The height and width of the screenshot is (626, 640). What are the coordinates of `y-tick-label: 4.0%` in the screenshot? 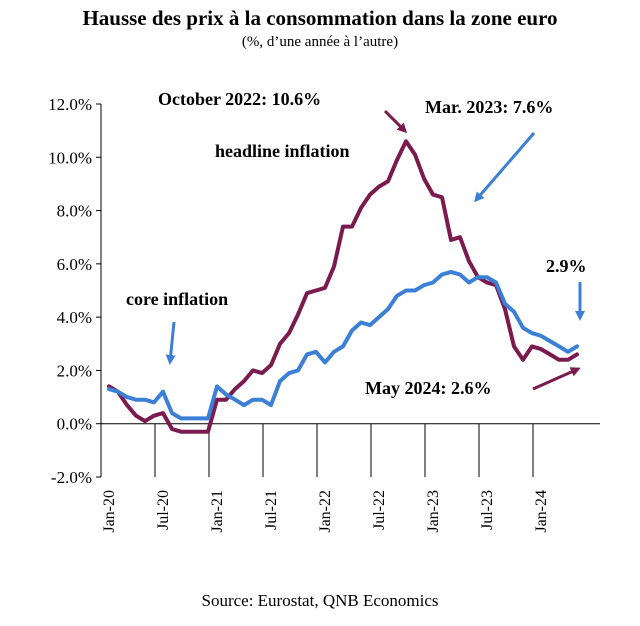 It's located at (74, 317).